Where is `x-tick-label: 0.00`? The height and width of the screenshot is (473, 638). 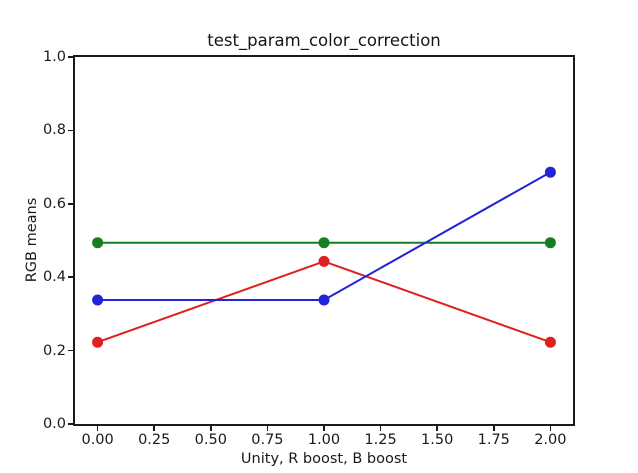
x-tick-label: 0.00 is located at coordinates (97, 440).